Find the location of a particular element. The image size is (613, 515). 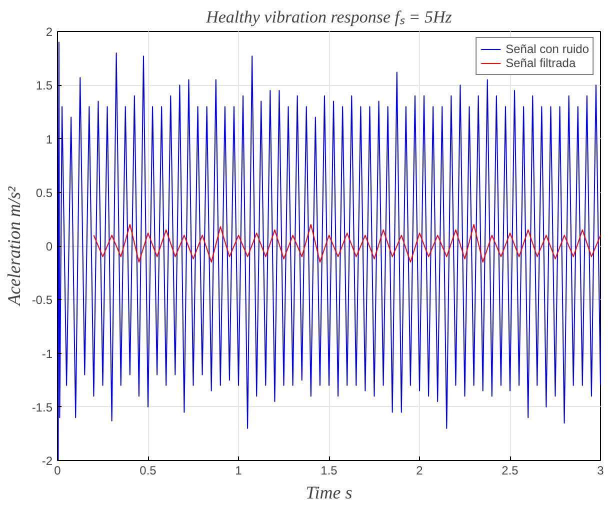

y-tick-label: 2 is located at coordinates (49, 32).